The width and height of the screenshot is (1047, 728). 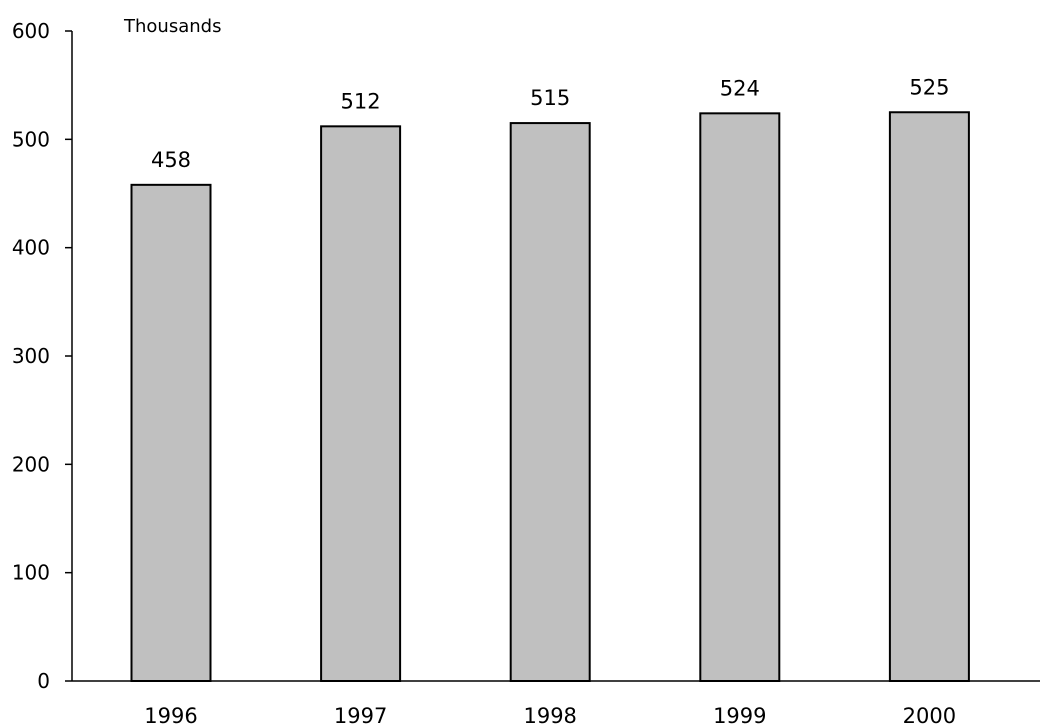 What do you see at coordinates (31, 139) in the screenshot?
I see `y-tick-label: 500` at bounding box center [31, 139].